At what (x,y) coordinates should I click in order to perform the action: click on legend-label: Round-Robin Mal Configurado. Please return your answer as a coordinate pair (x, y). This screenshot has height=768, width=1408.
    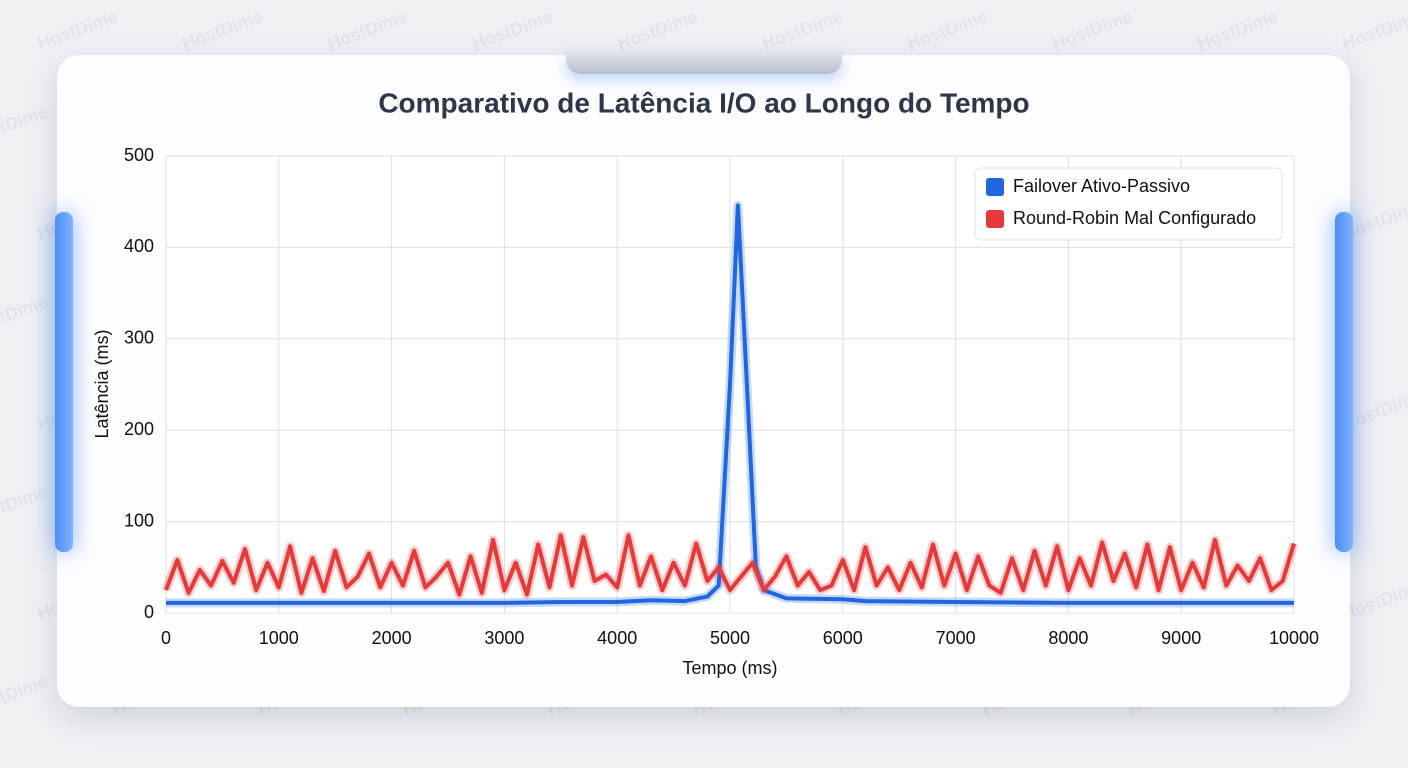
    Looking at the image, I should click on (1134, 218).